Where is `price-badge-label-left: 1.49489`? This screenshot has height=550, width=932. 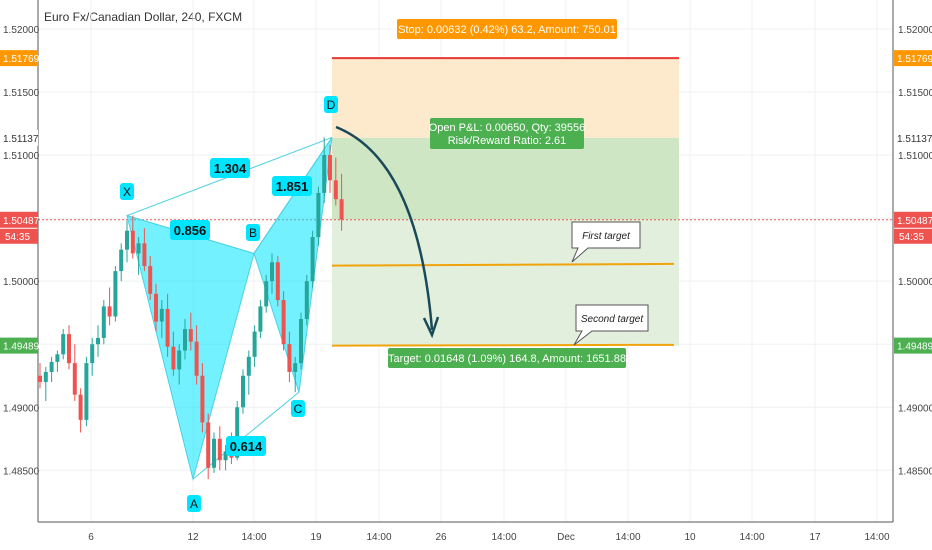
price-badge-label-left: 1.49489 is located at coordinates (21, 347).